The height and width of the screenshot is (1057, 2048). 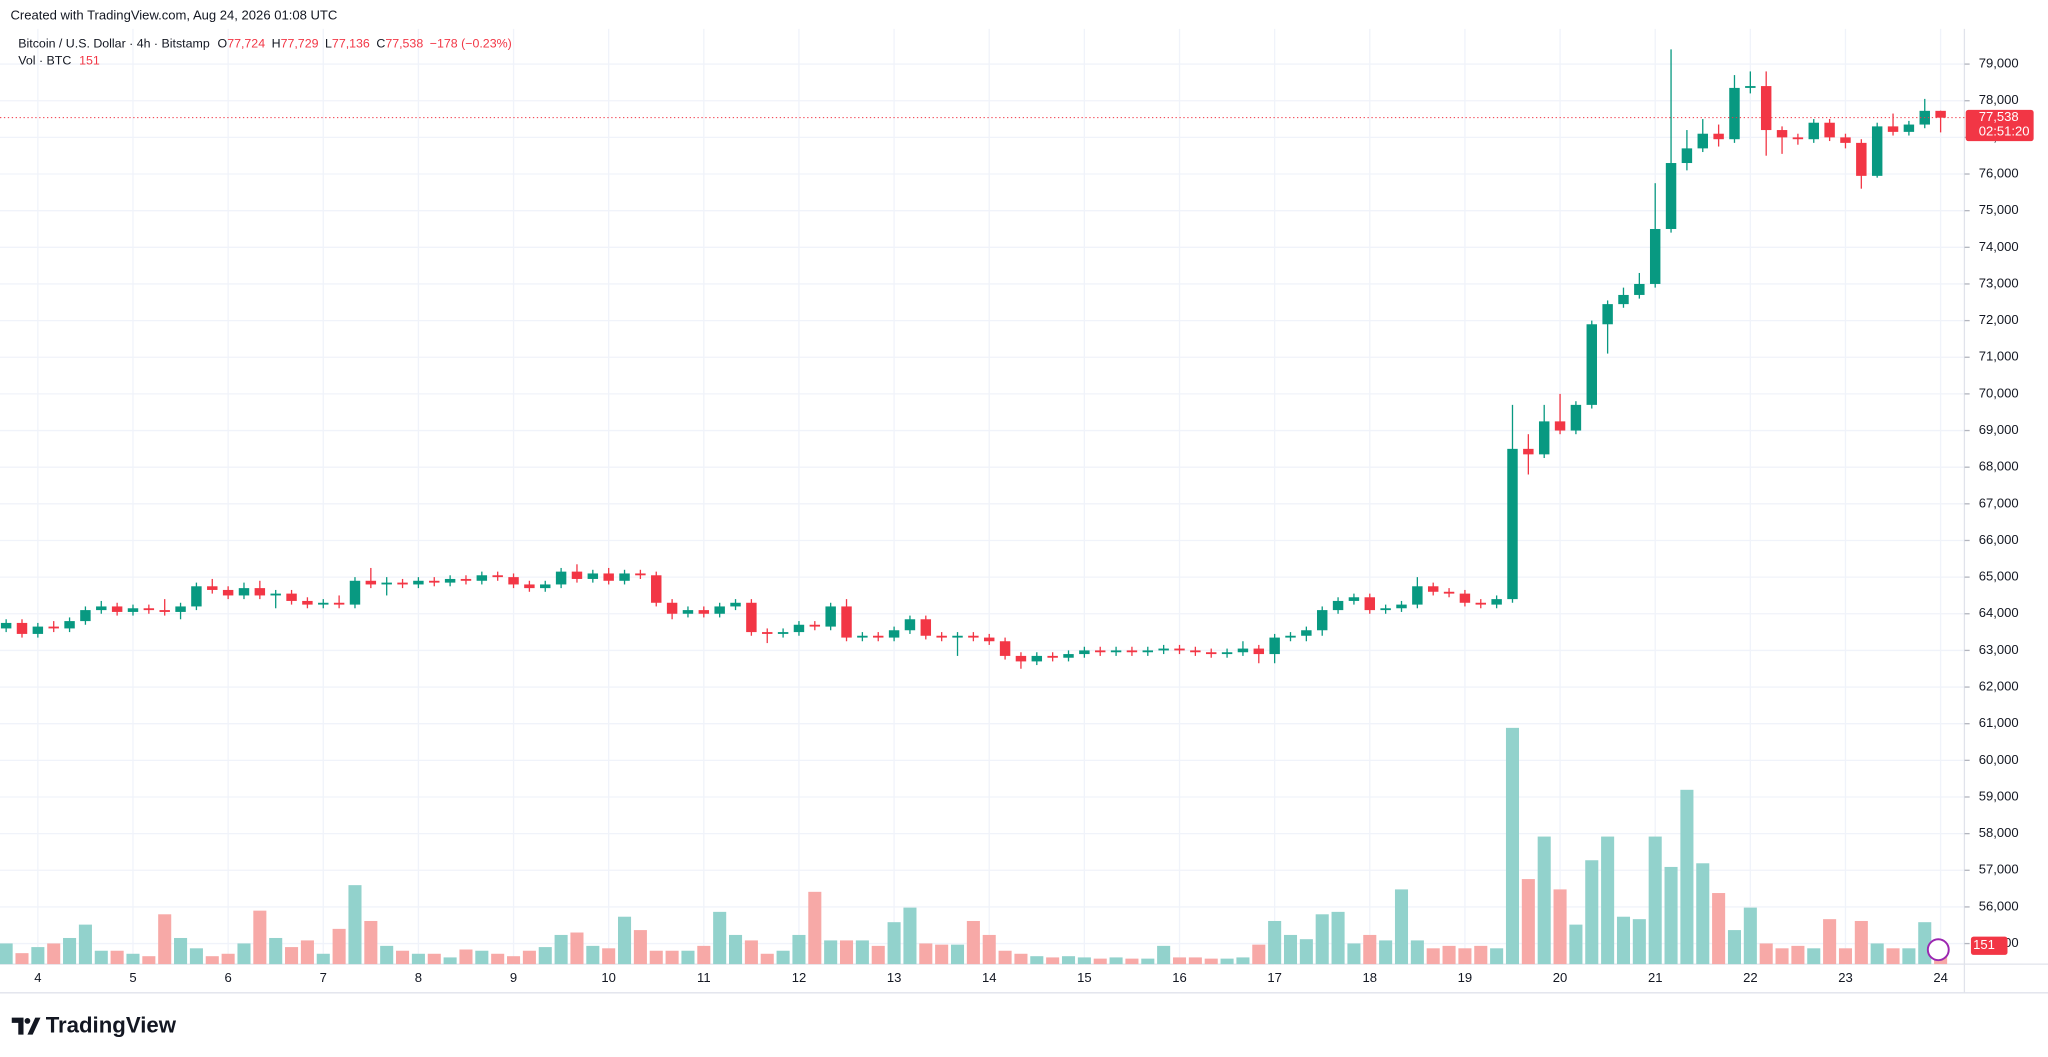 What do you see at coordinates (1179, 977) in the screenshot?
I see `x-tick-label: 16` at bounding box center [1179, 977].